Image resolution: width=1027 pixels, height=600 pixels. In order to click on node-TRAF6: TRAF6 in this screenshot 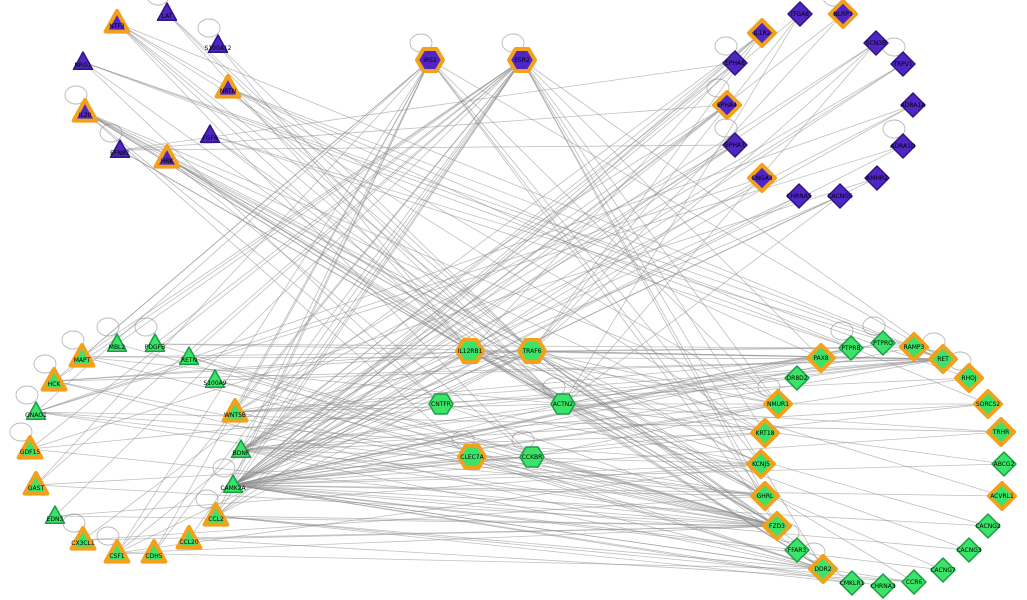, I will do `click(532, 351)`.